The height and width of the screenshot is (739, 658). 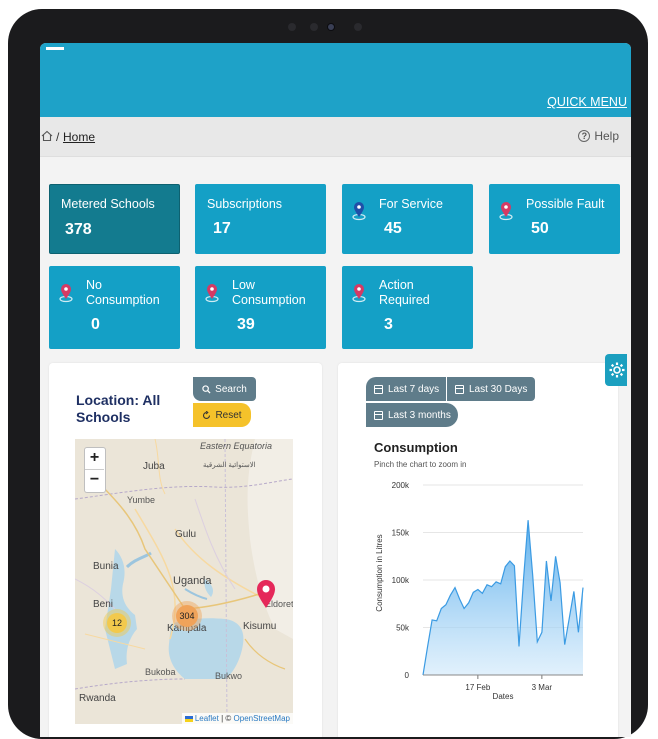 I want to click on zoom-out-button: −, so click(x=94, y=479).